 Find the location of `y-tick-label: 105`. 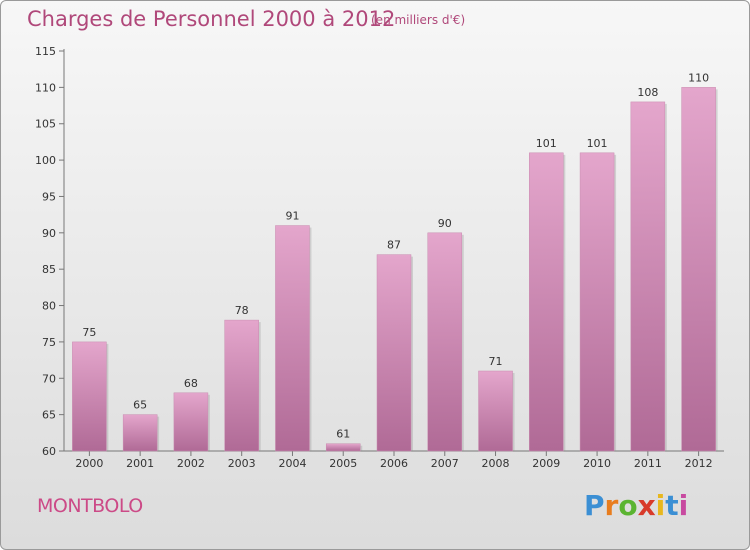

y-tick-label: 105 is located at coordinates (45, 124).